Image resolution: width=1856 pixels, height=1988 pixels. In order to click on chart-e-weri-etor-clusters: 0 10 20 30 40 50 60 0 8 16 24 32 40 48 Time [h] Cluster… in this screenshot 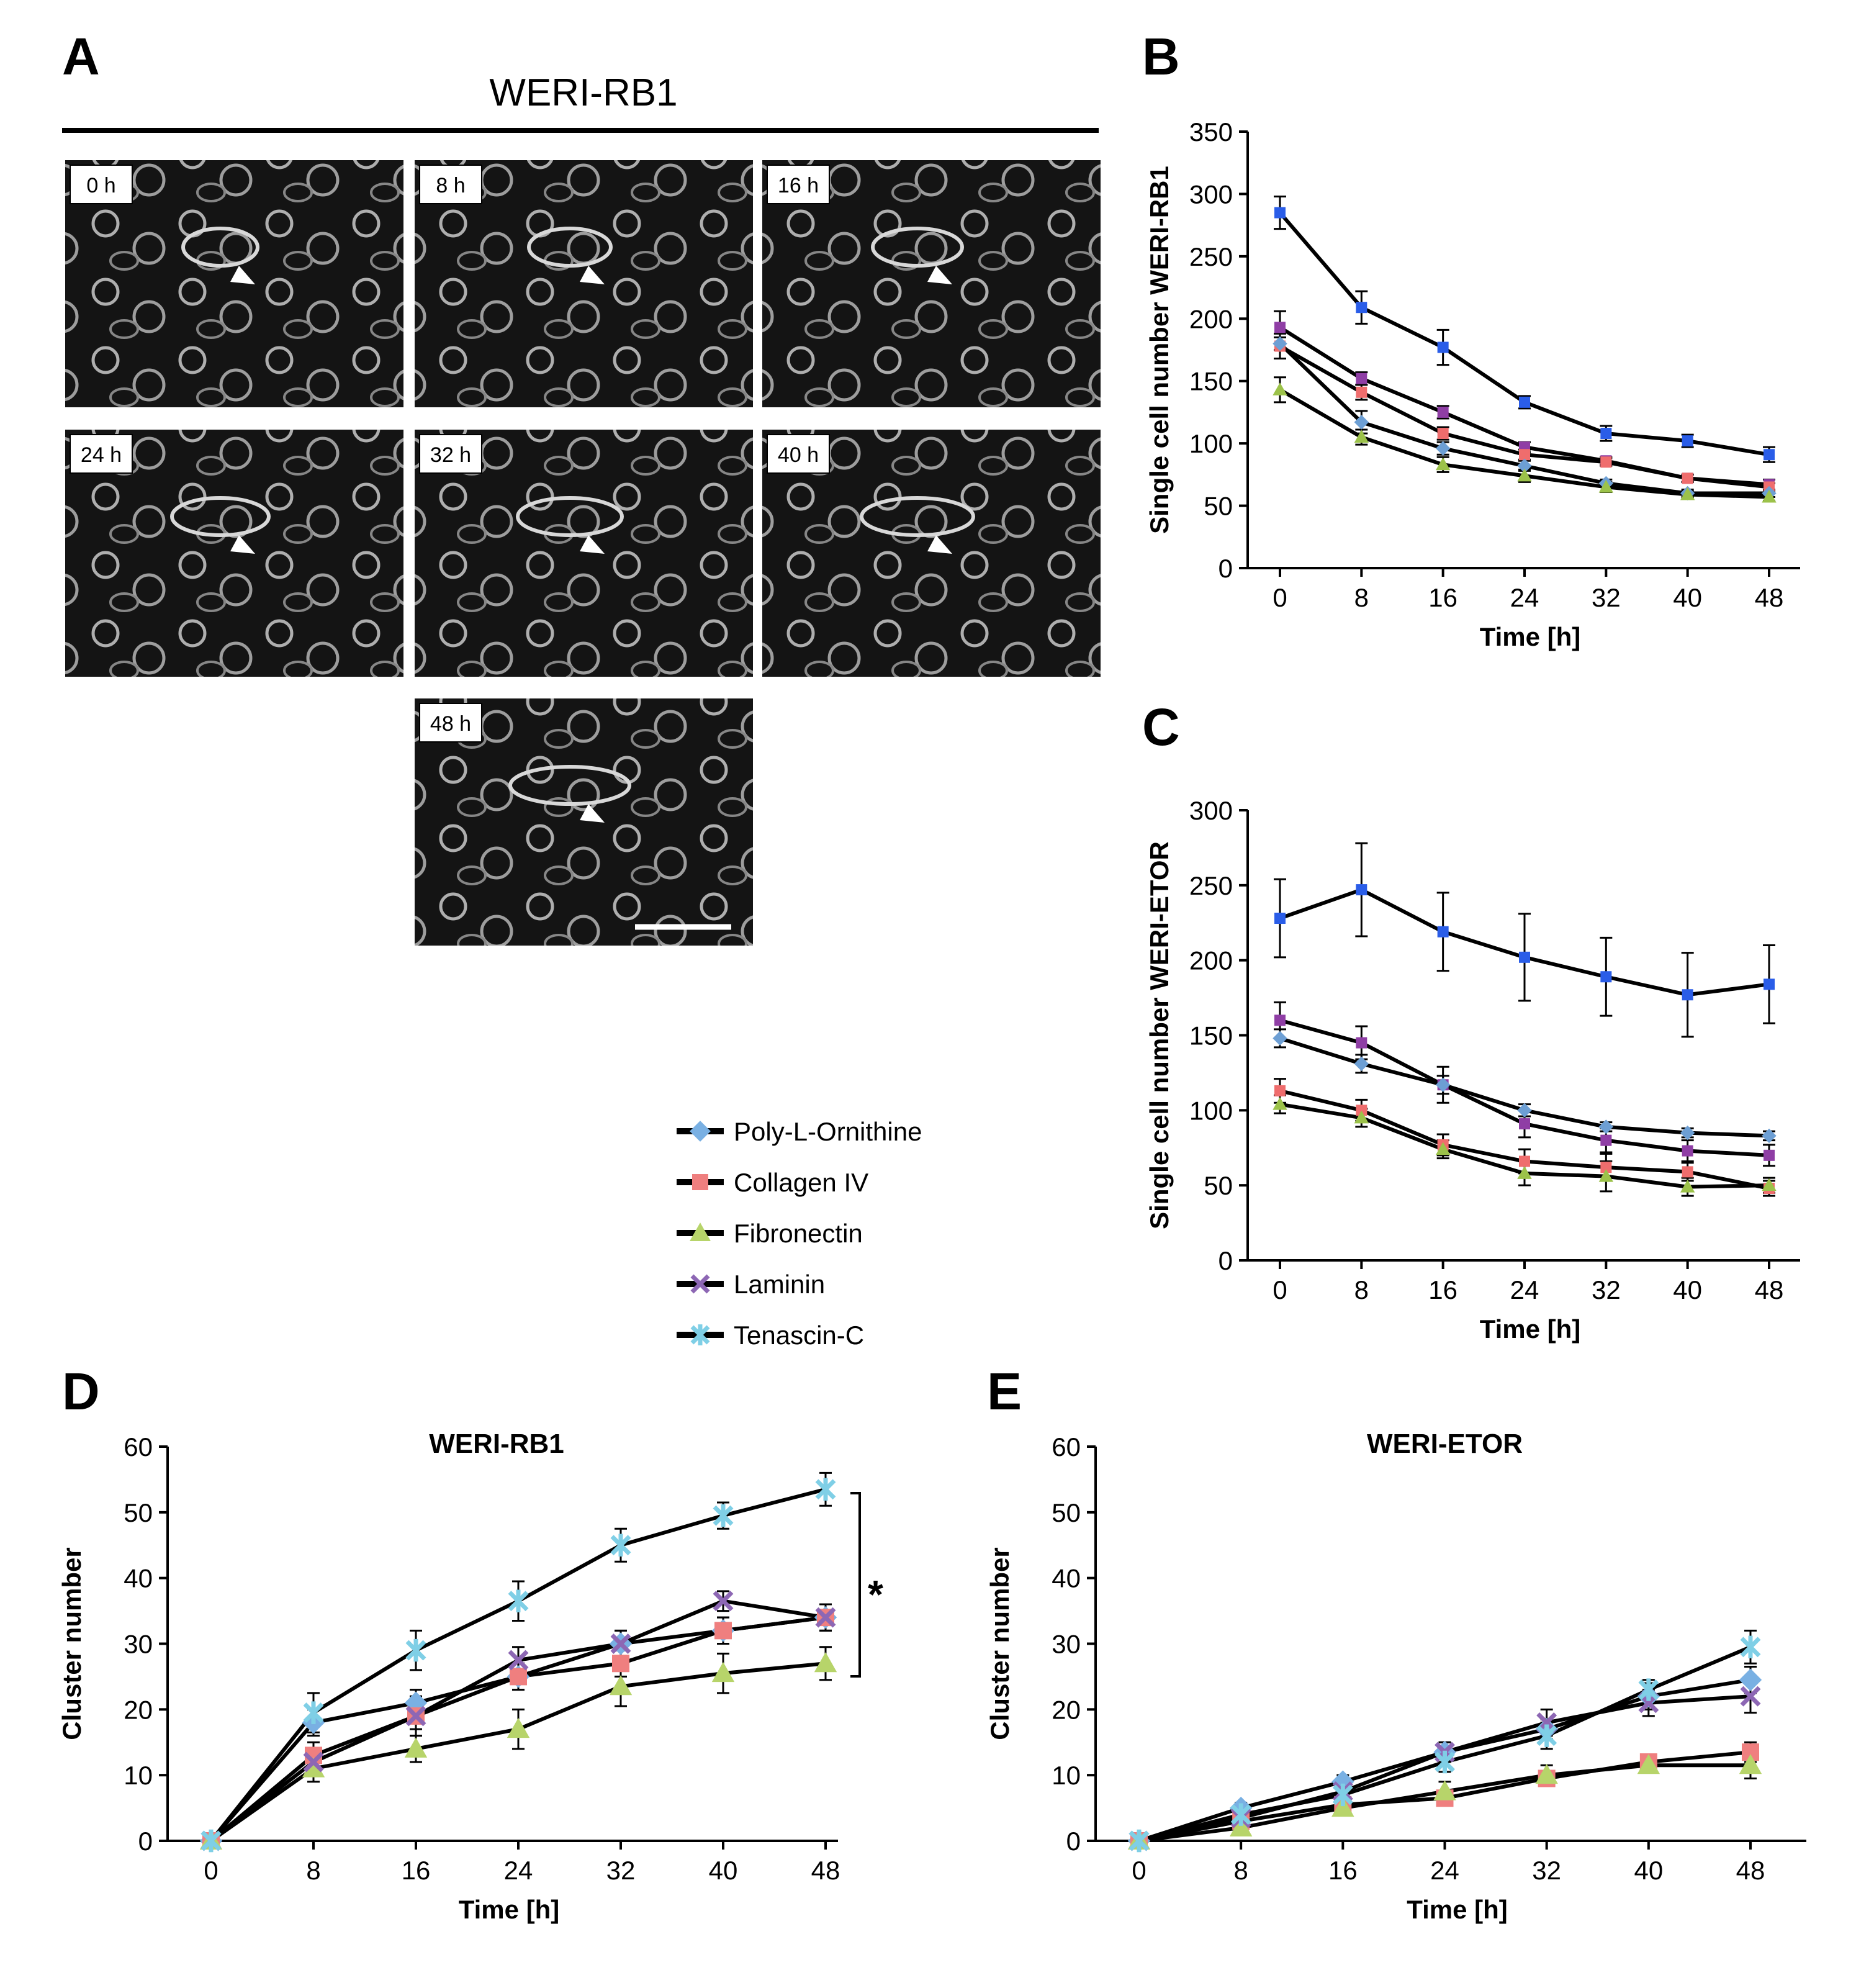, I will do `click(1395, 1677)`.